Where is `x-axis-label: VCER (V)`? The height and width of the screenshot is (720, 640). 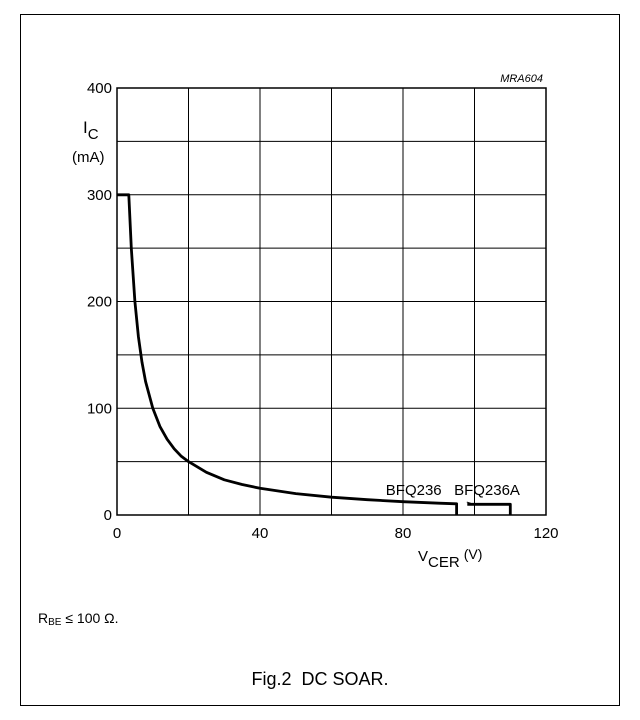 x-axis-label: VCER (V) is located at coordinates (450, 558).